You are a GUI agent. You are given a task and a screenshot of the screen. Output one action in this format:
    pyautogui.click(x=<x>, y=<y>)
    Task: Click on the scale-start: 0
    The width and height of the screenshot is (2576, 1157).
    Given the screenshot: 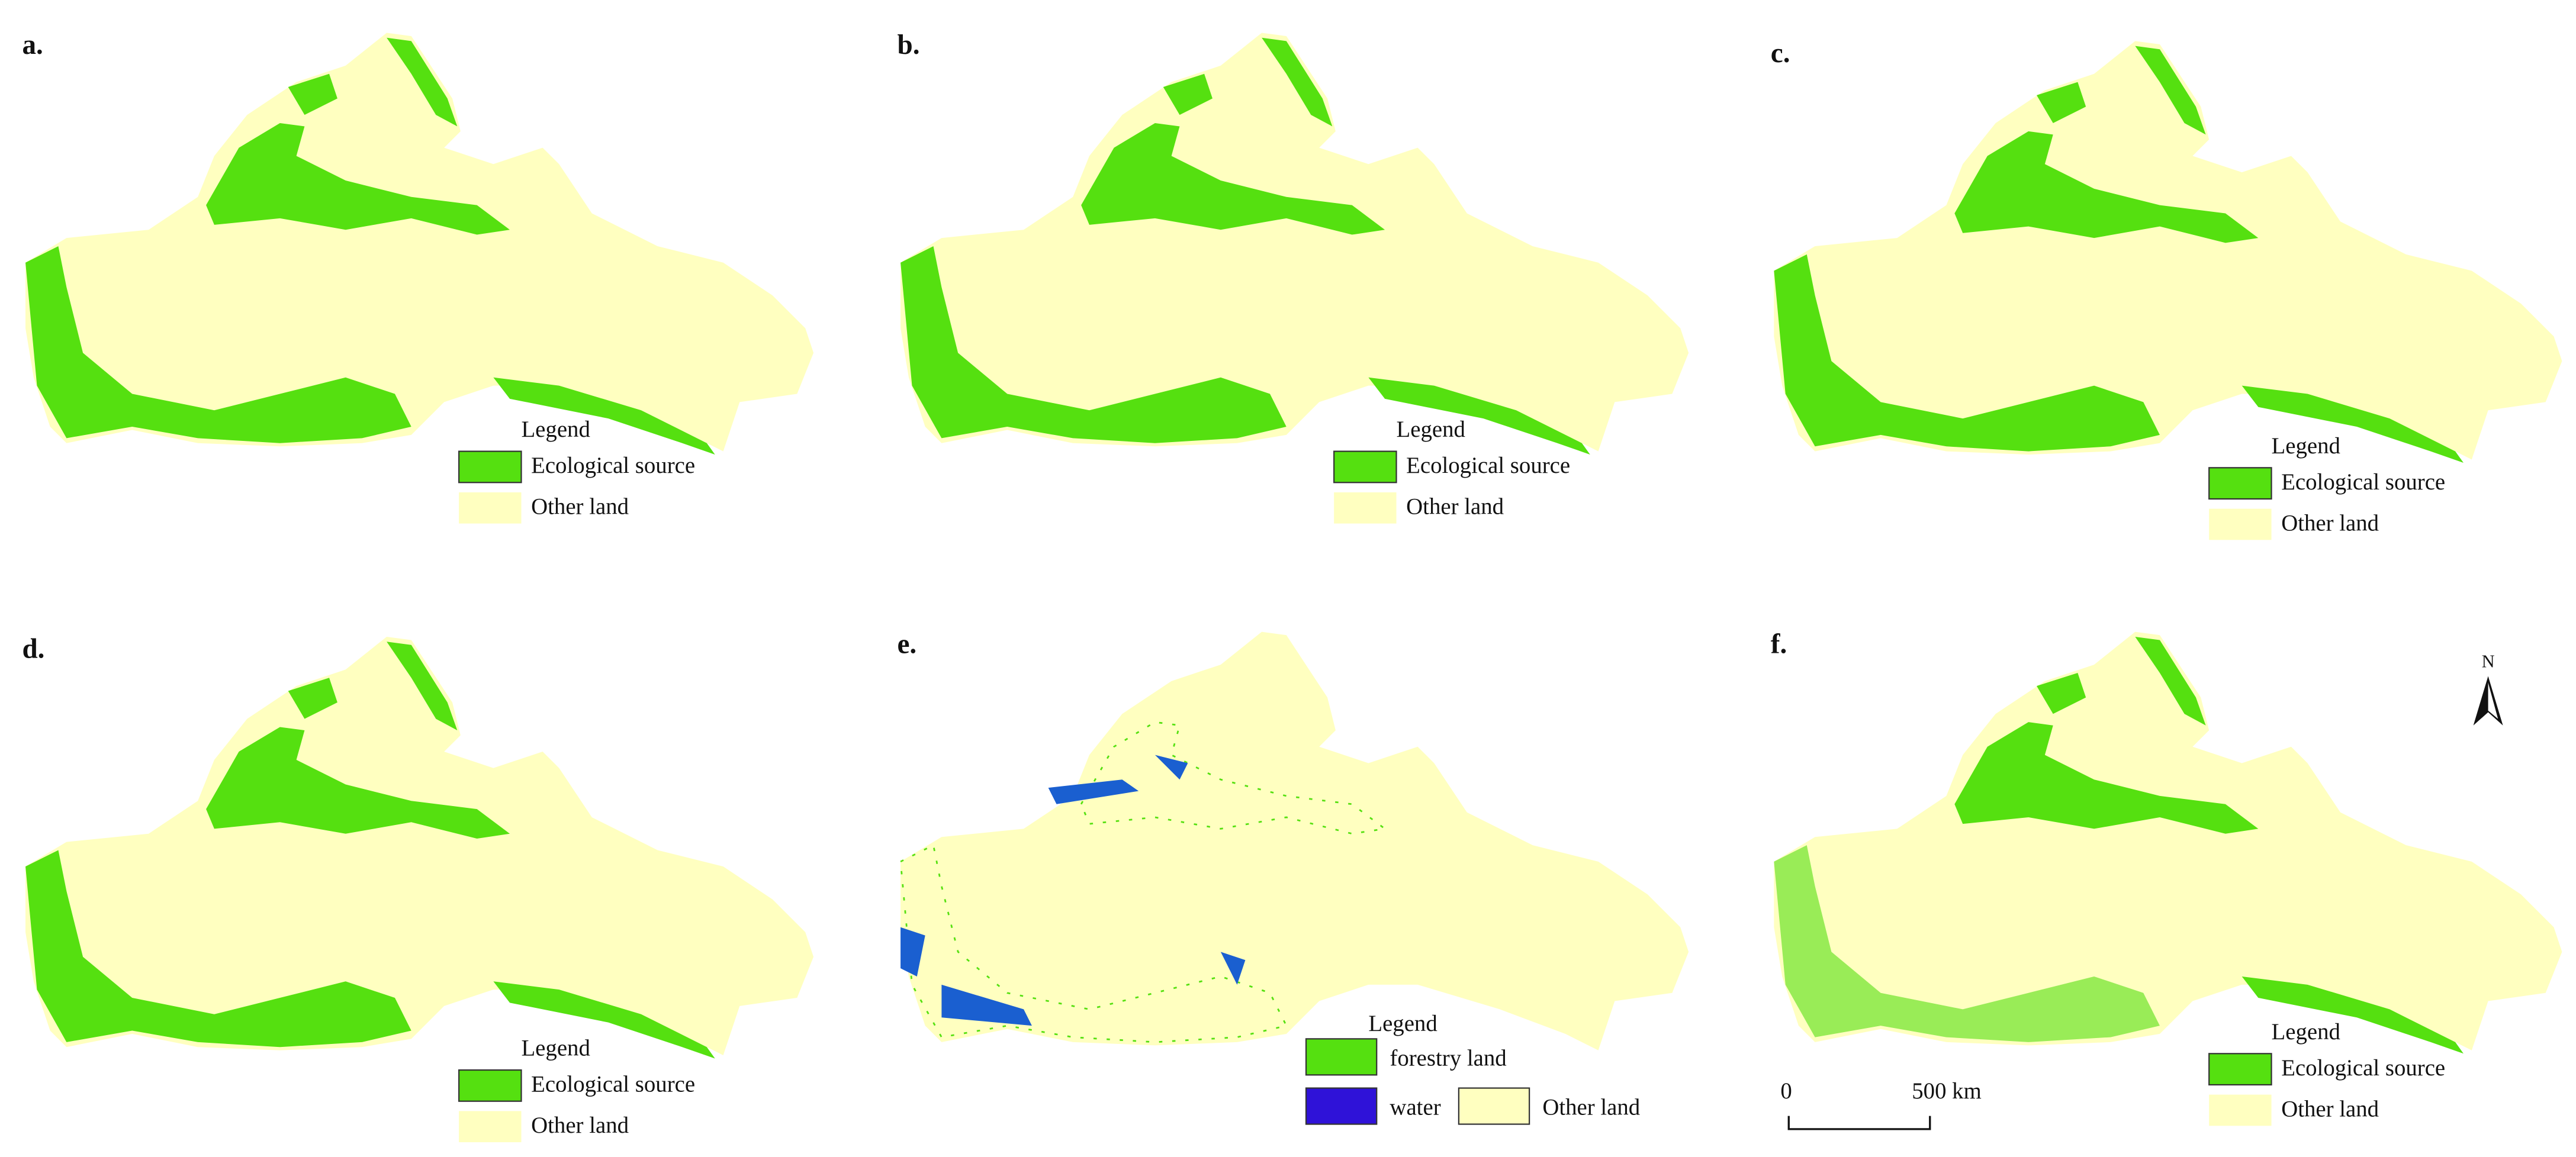 What is the action you would take?
    pyautogui.click(x=1786, y=1091)
    